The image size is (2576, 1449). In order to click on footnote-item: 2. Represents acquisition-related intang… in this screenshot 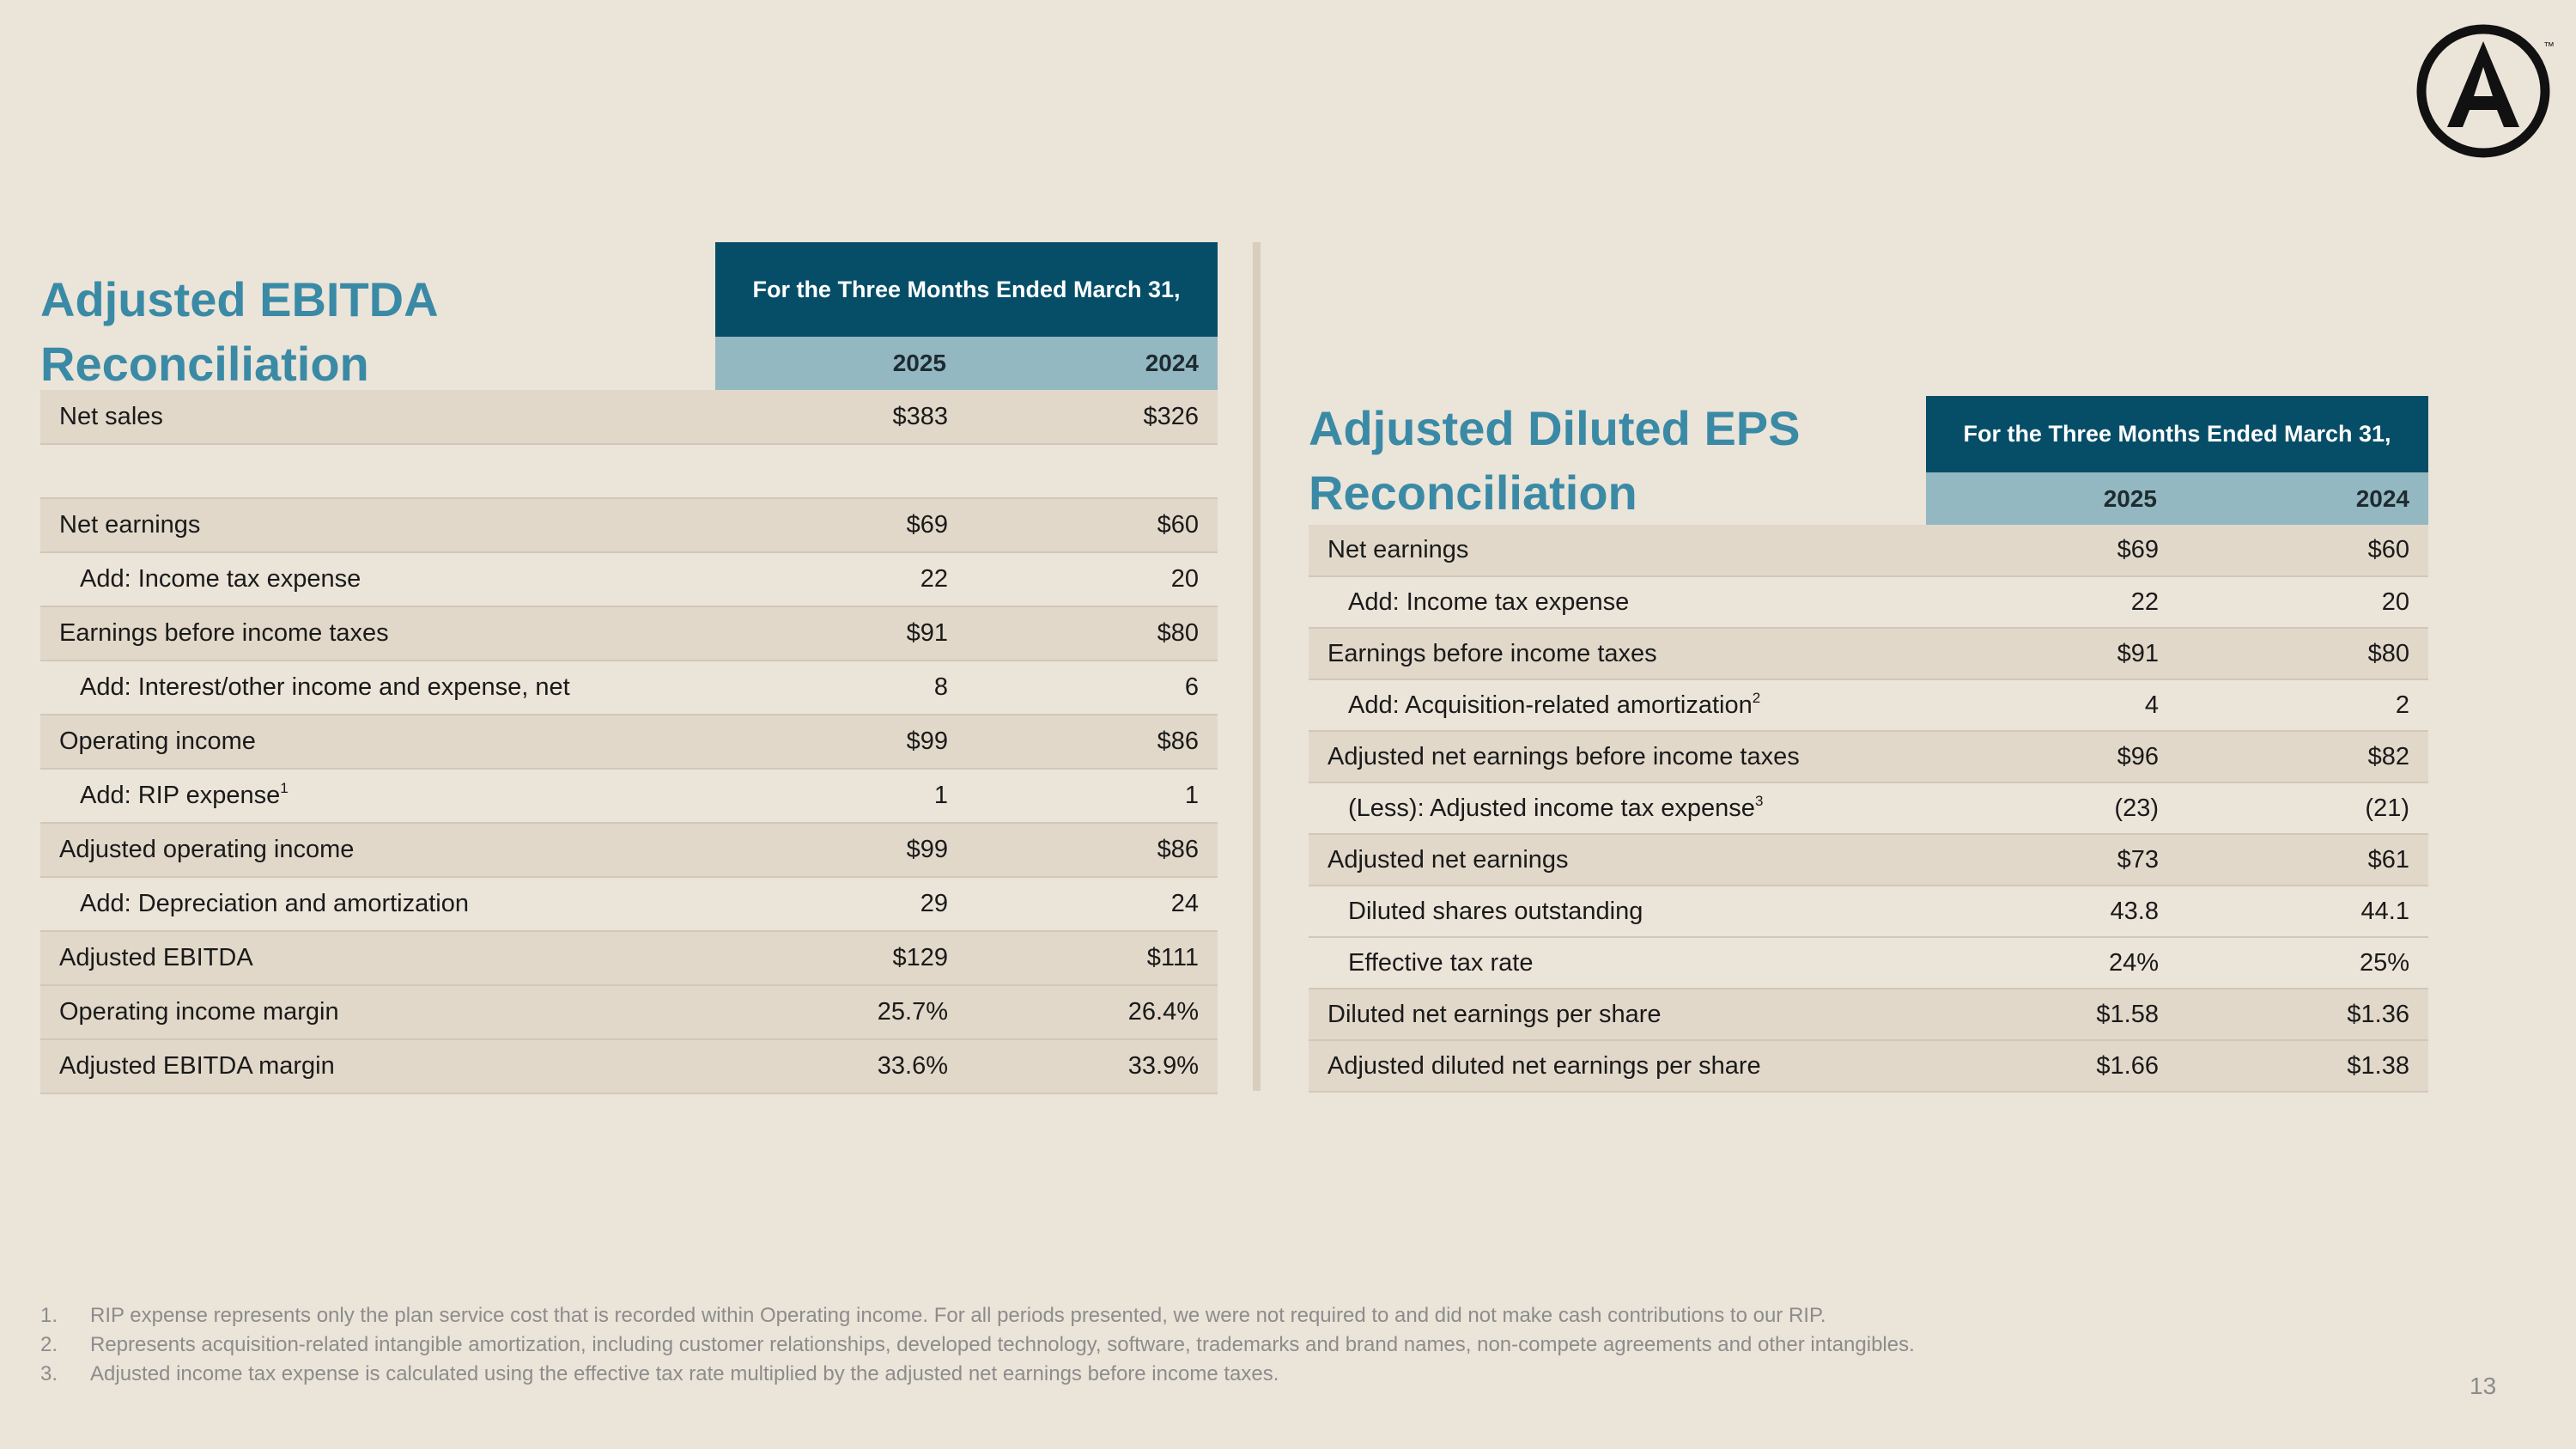, I will do `click(1243, 1345)`.